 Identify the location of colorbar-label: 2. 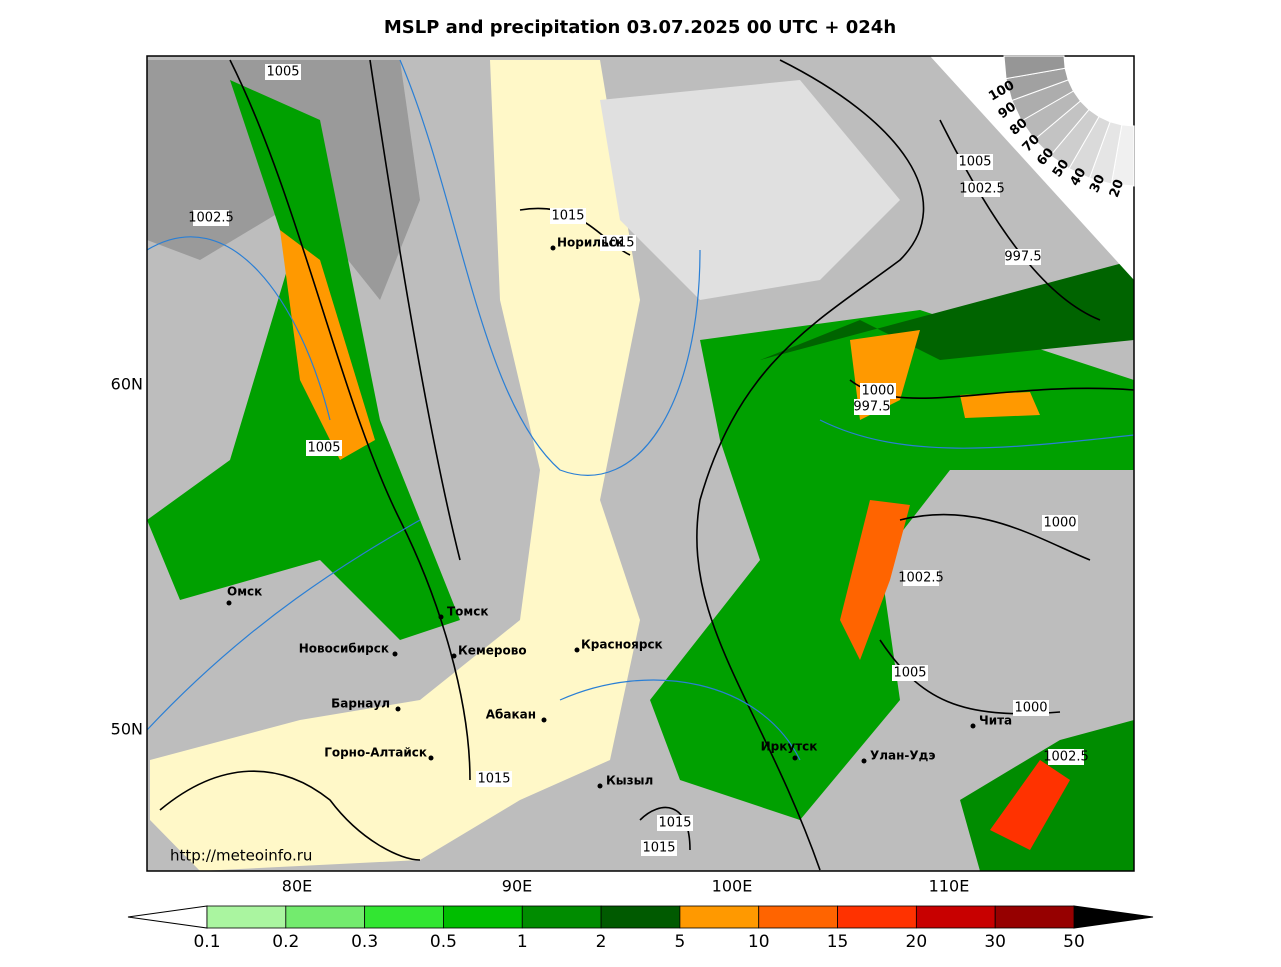
(601, 942).